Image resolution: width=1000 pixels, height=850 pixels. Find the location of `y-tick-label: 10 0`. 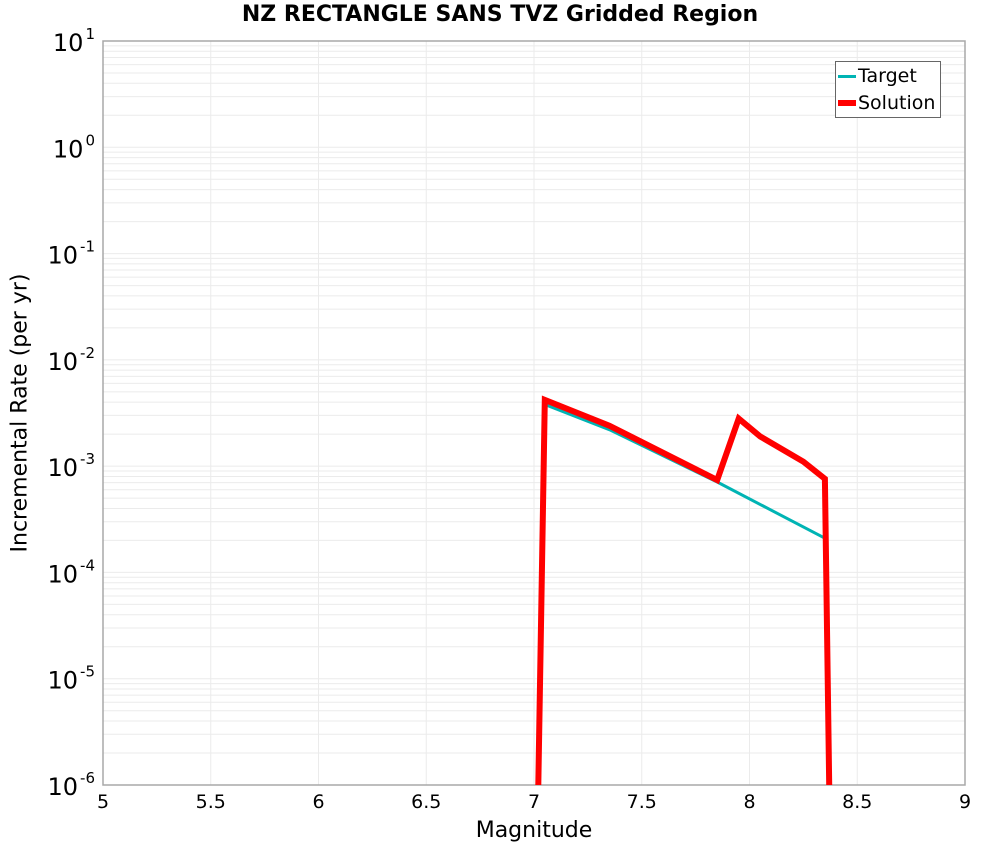

y-tick-label: 10 0 is located at coordinates (74, 147).